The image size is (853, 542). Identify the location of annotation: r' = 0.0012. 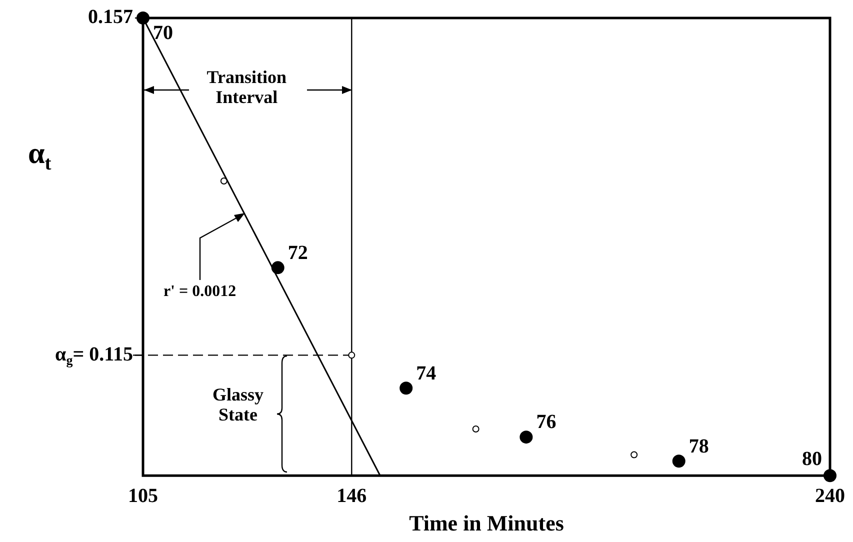
(199, 291).